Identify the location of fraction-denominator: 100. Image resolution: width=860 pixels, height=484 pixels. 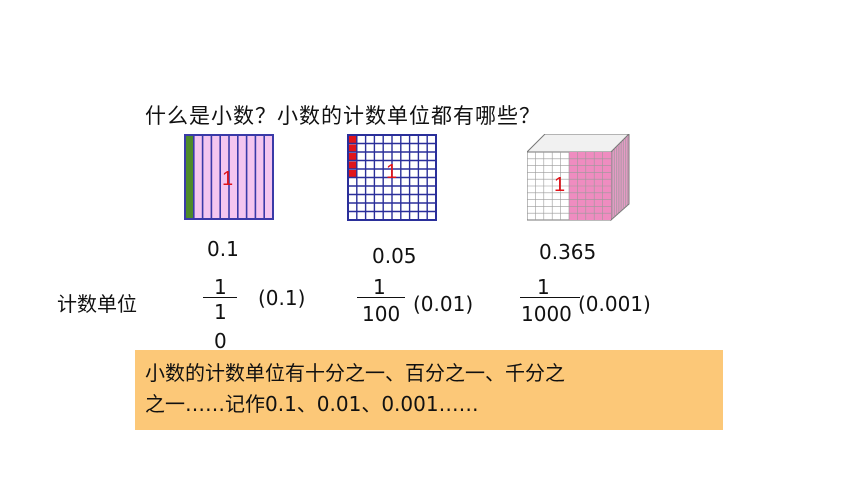
(381, 314).